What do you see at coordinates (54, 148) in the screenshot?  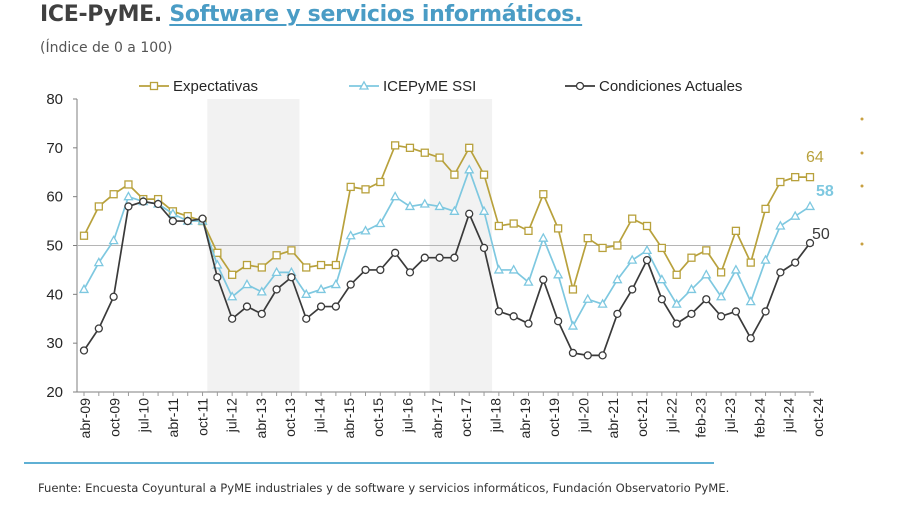 I see `y-tick-label: 70` at bounding box center [54, 148].